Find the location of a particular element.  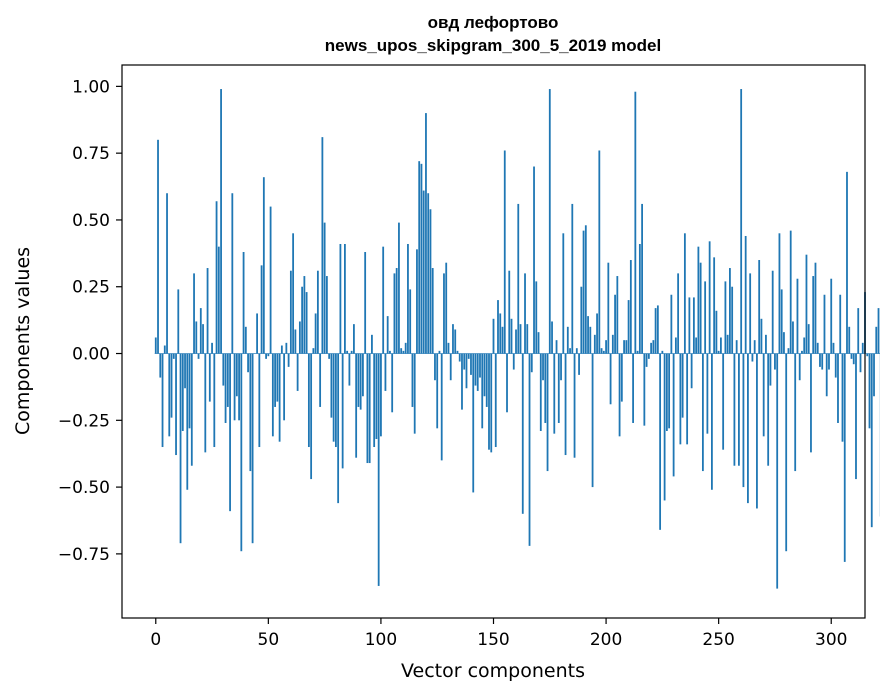

x-tick-label: 250 is located at coordinates (718, 640).